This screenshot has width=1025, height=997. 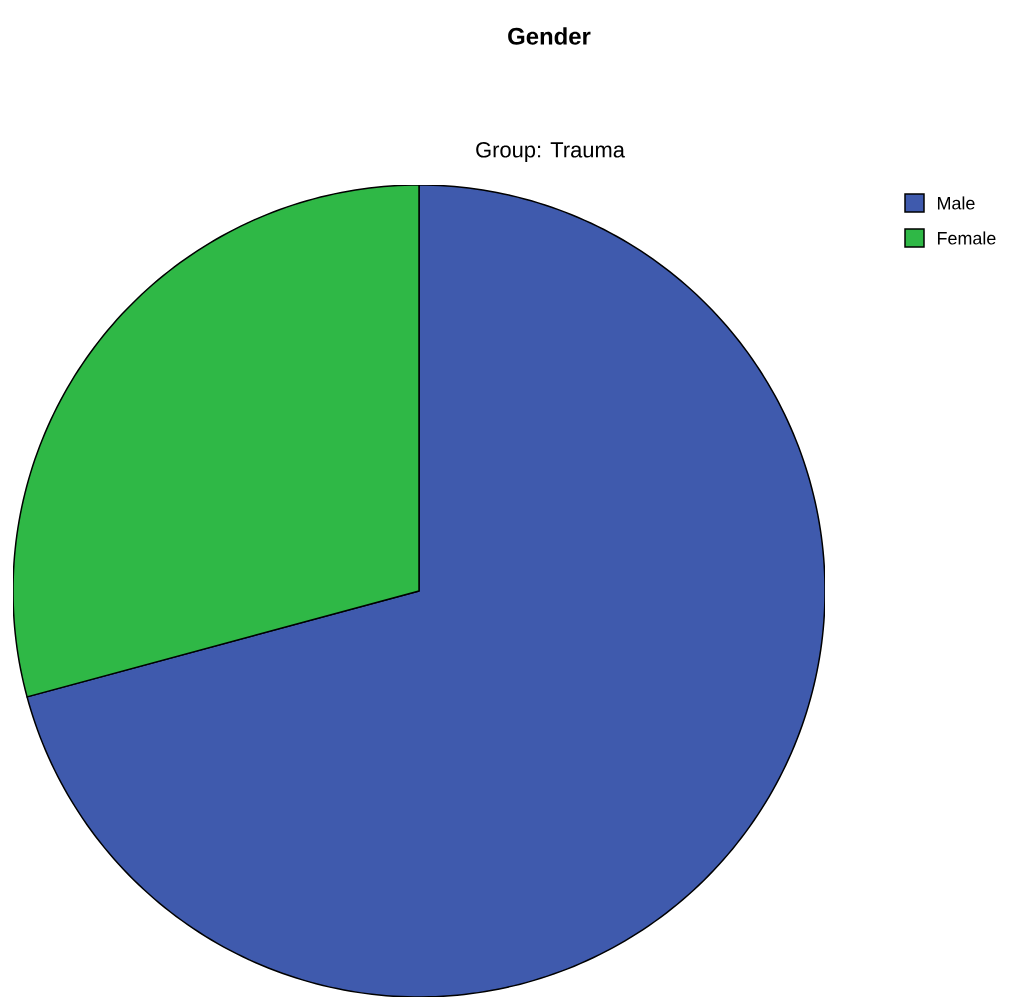 What do you see at coordinates (549, 36) in the screenshot?
I see `chart-title: Gender` at bounding box center [549, 36].